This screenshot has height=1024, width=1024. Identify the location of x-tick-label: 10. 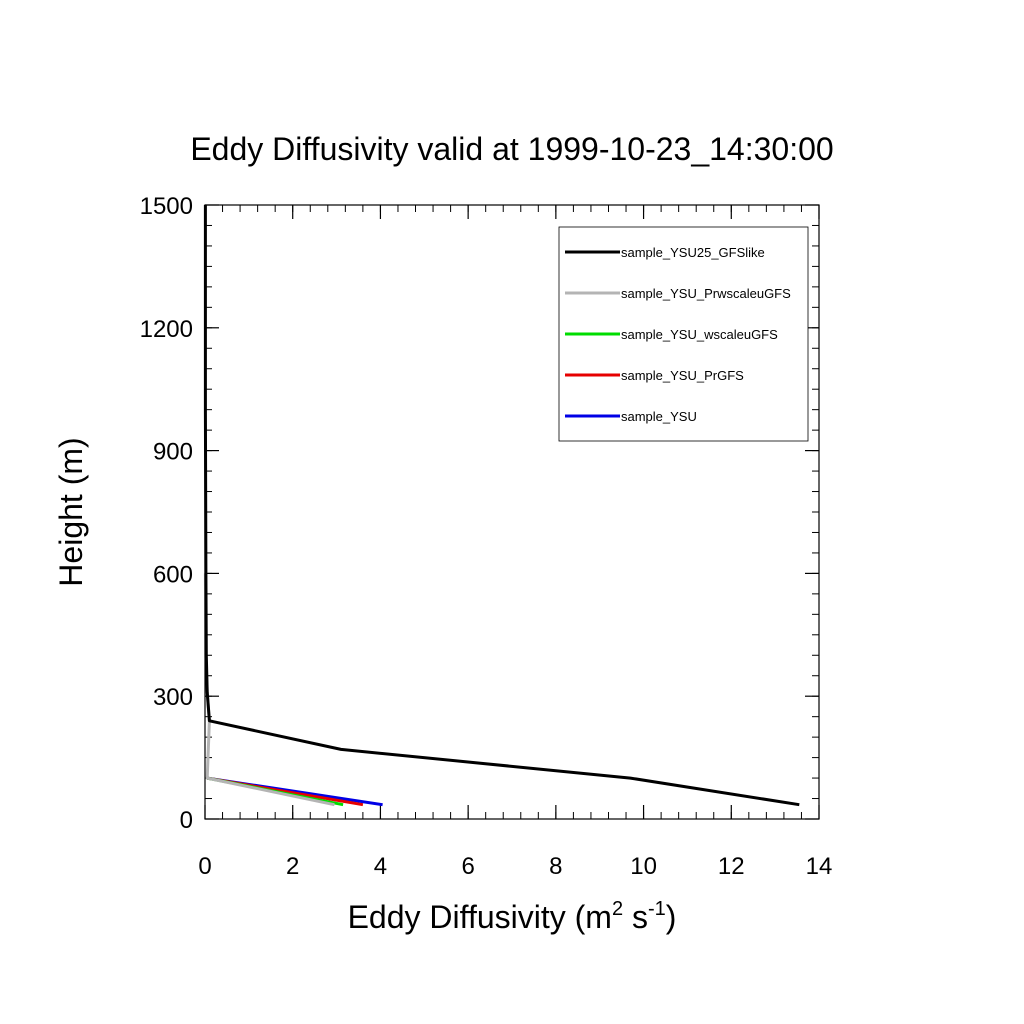
(643, 866).